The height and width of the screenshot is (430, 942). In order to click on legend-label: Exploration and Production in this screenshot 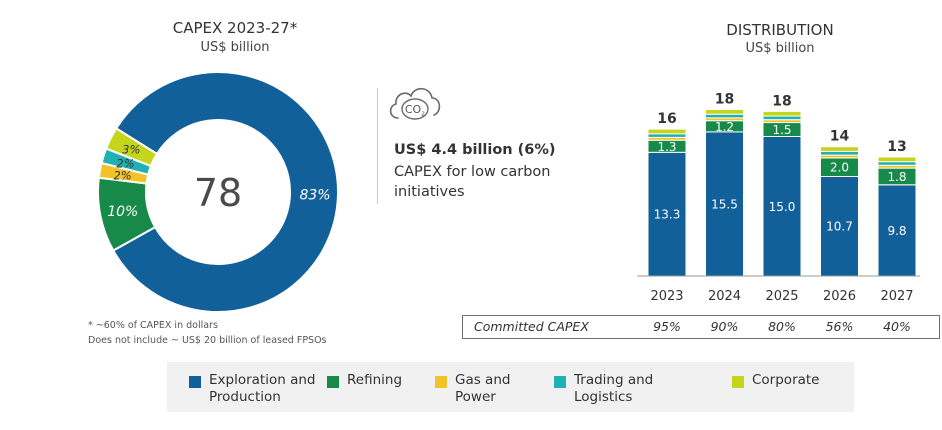, I will do `click(262, 388)`.